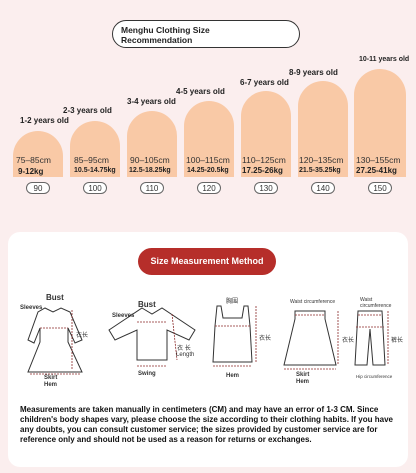 This screenshot has width=416, height=473. What do you see at coordinates (380, 188) in the screenshot?
I see `size-tag: 150` at bounding box center [380, 188].